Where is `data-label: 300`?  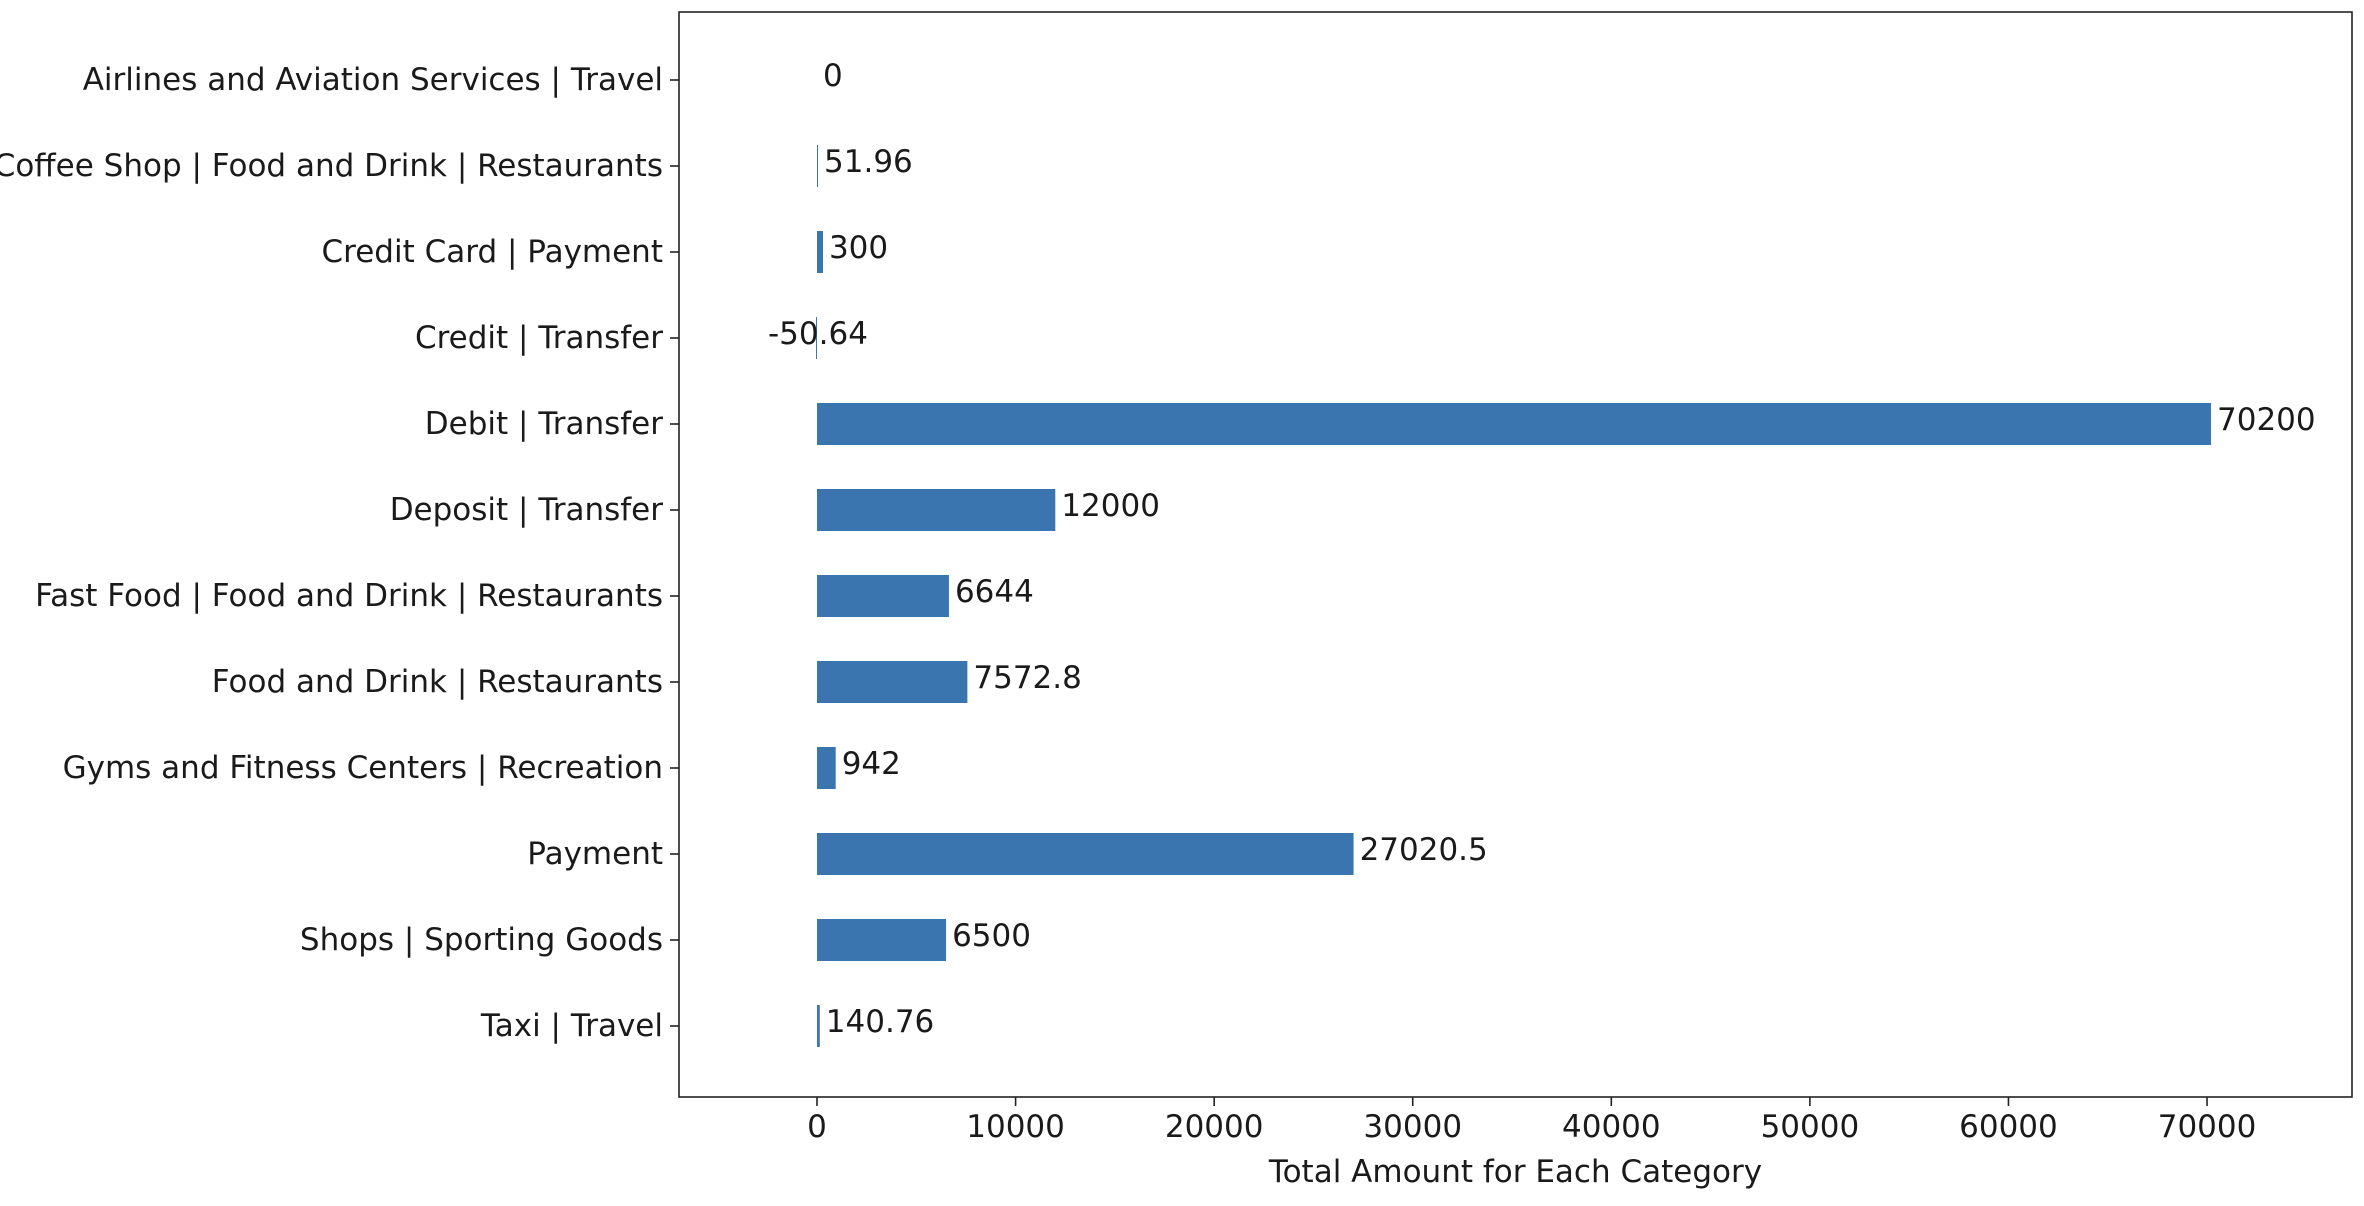 data-label: 300 is located at coordinates (858, 248).